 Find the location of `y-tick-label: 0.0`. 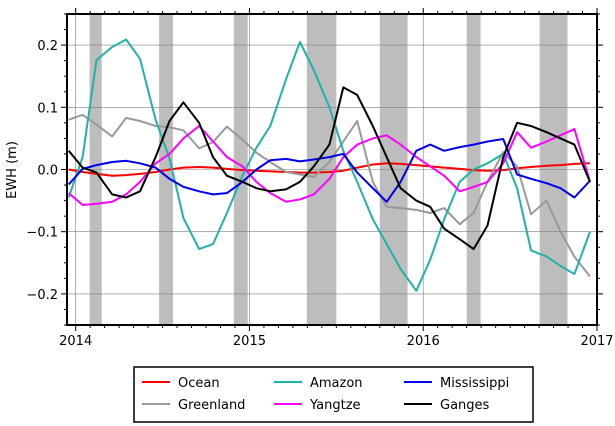

y-tick-label: 0.0 is located at coordinates (47, 171).